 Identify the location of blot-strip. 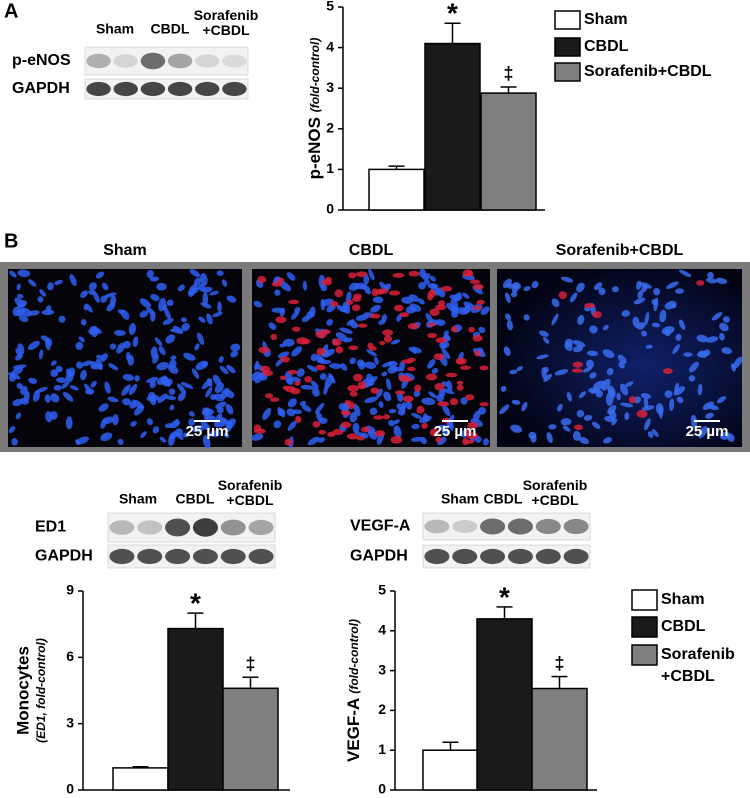
(191, 527).